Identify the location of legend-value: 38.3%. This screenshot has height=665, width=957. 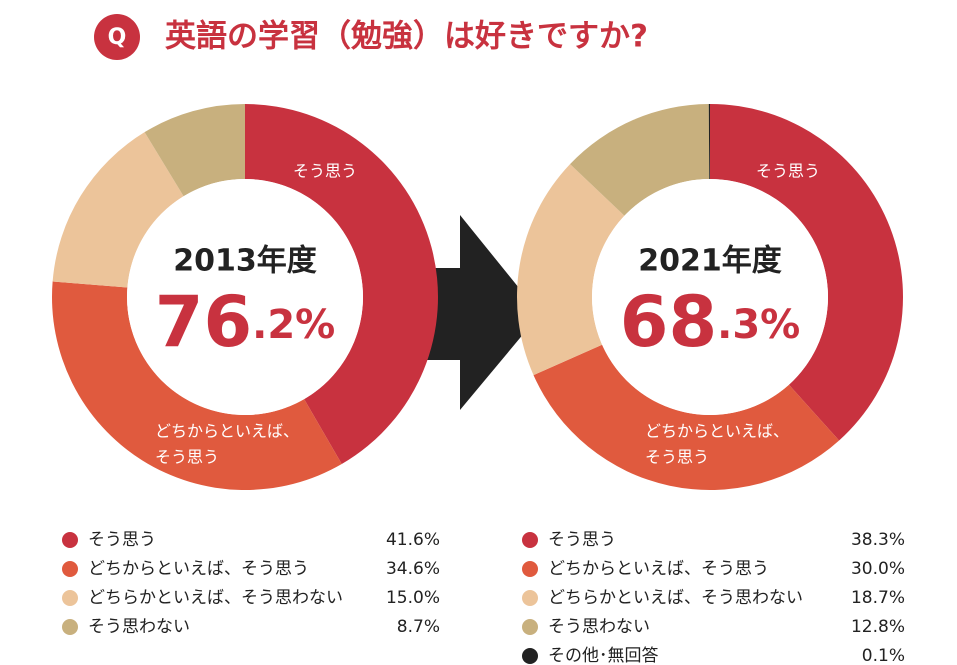
(878, 540).